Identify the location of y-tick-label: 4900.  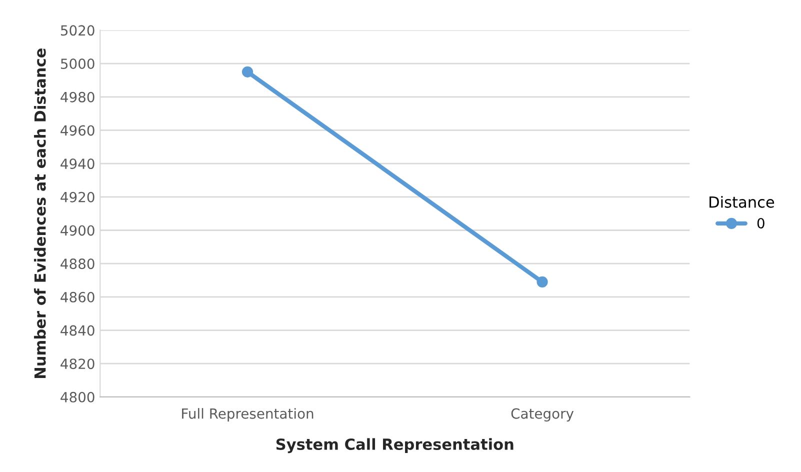
(77, 230).